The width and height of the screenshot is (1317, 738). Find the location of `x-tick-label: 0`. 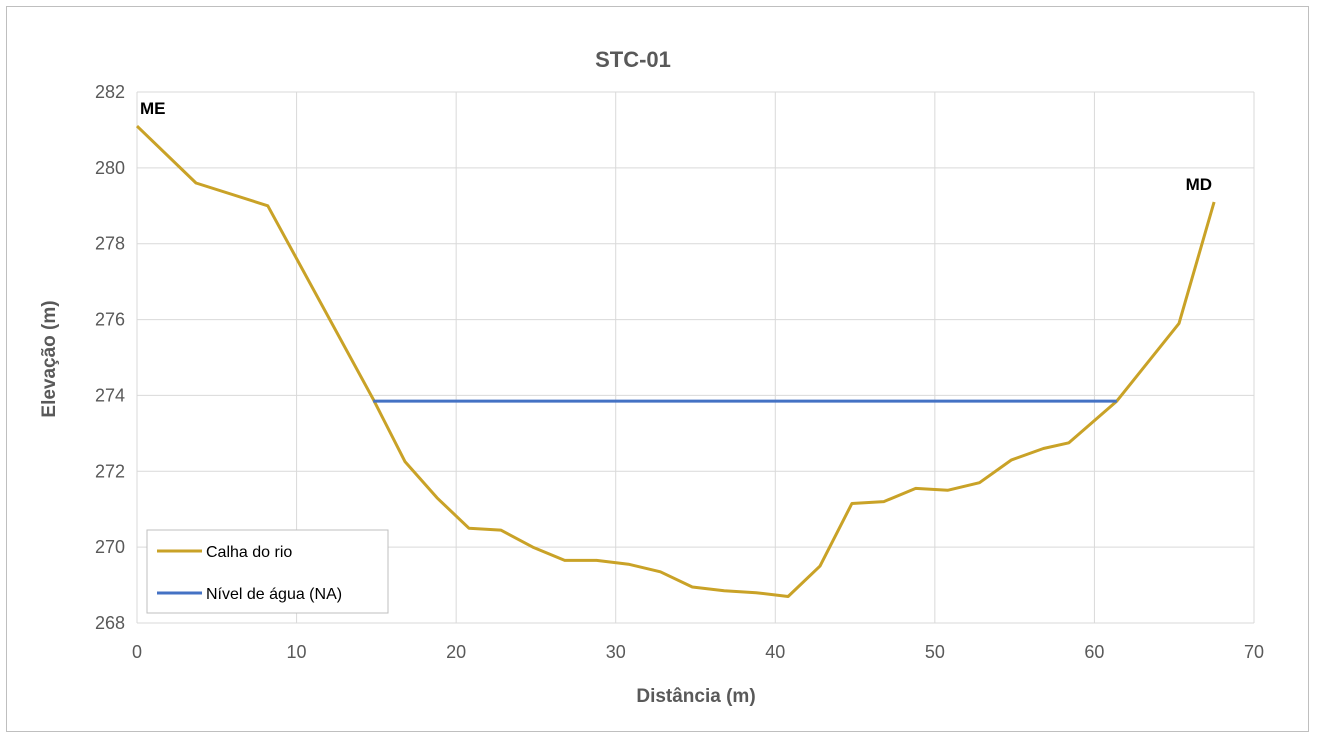

x-tick-label: 0 is located at coordinates (137, 652).